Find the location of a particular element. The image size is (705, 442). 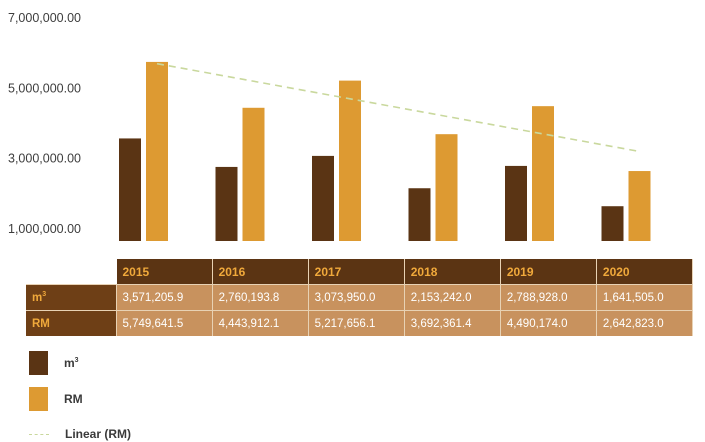

y-tick-label: 1,000,000.00 is located at coordinates (44, 229).